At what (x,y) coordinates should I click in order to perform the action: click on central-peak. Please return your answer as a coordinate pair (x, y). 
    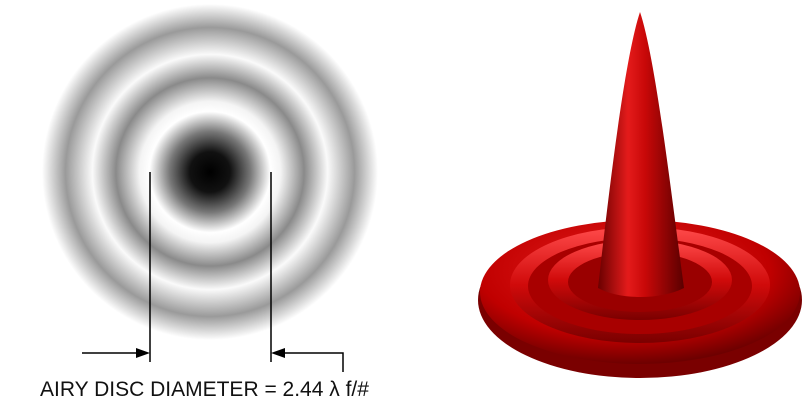
    Looking at the image, I should click on (641, 154).